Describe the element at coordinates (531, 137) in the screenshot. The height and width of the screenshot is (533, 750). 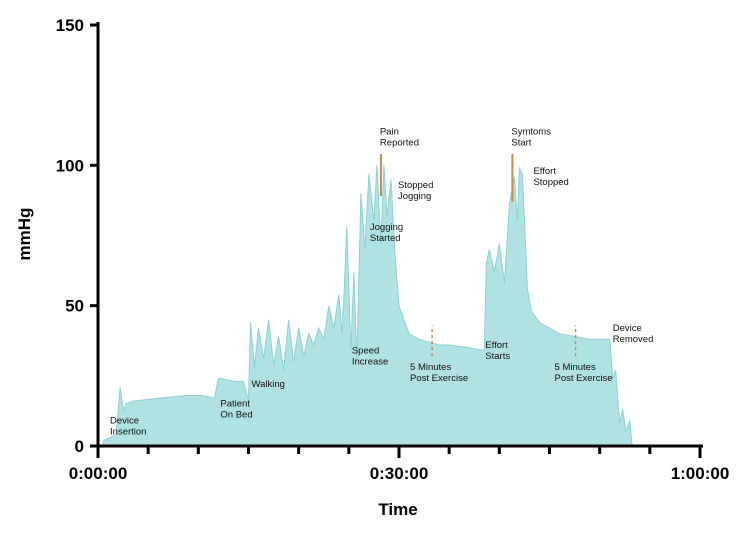
I see `annotation-9: Symtoms Start` at that location.